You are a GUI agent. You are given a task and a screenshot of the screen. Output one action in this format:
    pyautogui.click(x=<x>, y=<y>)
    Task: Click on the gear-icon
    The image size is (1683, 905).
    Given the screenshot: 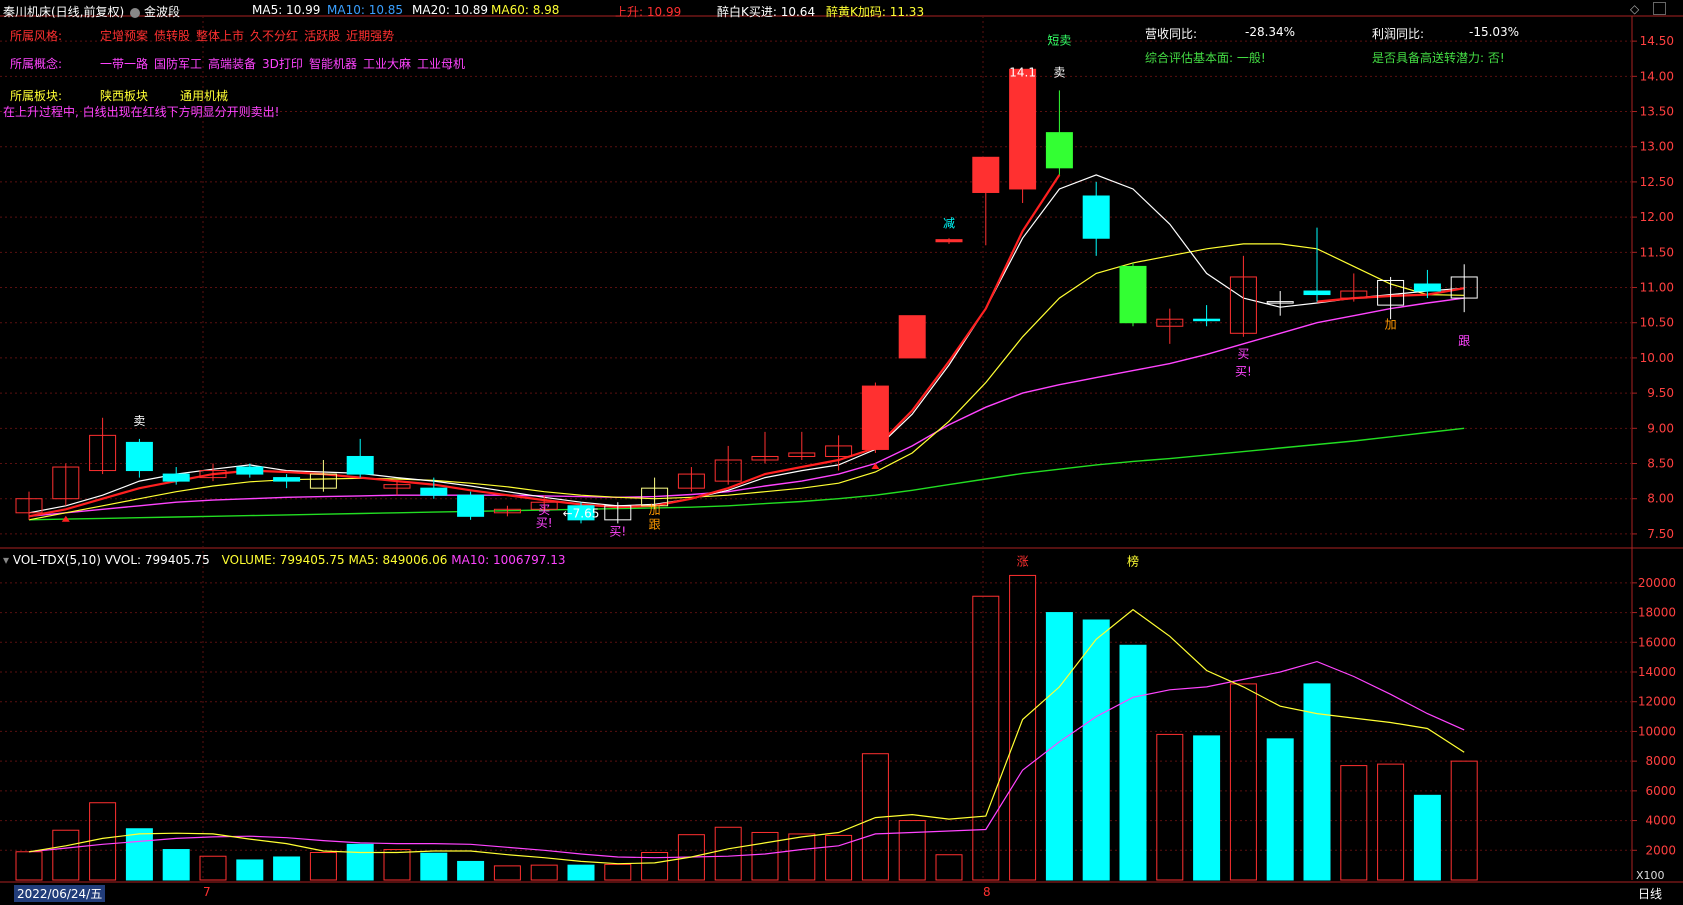 What is the action you would take?
    pyautogui.click(x=135, y=12)
    